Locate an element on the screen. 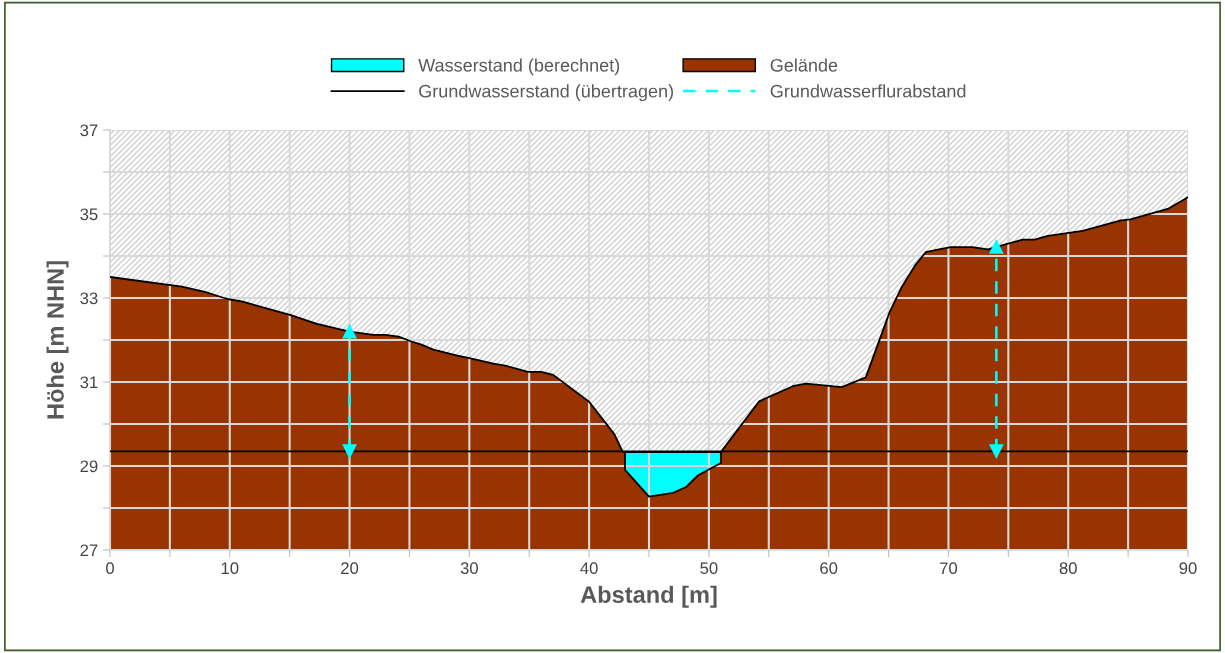 The image size is (1225, 653). y-tick-label: 37 is located at coordinates (89, 130).